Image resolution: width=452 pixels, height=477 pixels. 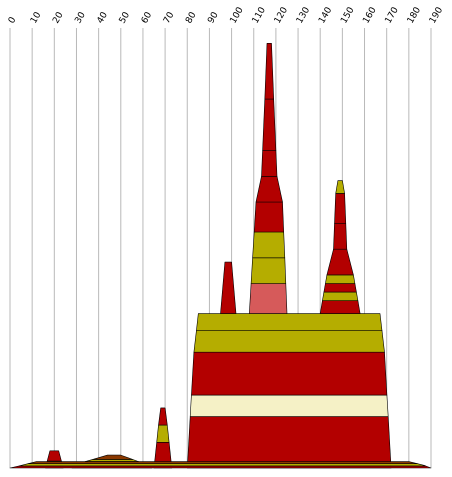 I want to click on x-tick-label: 170, so click(x=392, y=15).